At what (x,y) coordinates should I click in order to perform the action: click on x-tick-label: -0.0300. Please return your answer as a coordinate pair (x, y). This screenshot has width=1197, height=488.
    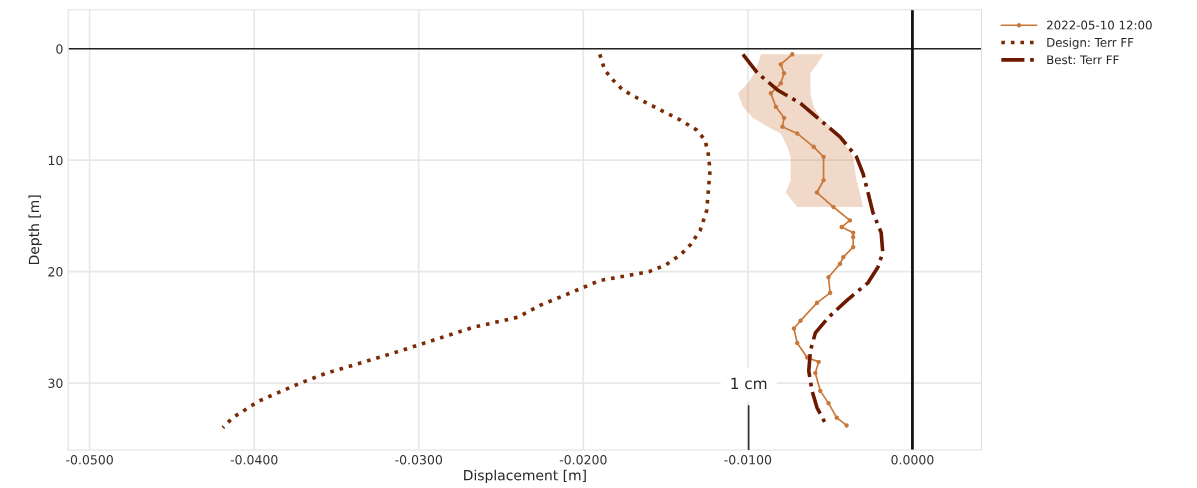
    Looking at the image, I should click on (419, 460).